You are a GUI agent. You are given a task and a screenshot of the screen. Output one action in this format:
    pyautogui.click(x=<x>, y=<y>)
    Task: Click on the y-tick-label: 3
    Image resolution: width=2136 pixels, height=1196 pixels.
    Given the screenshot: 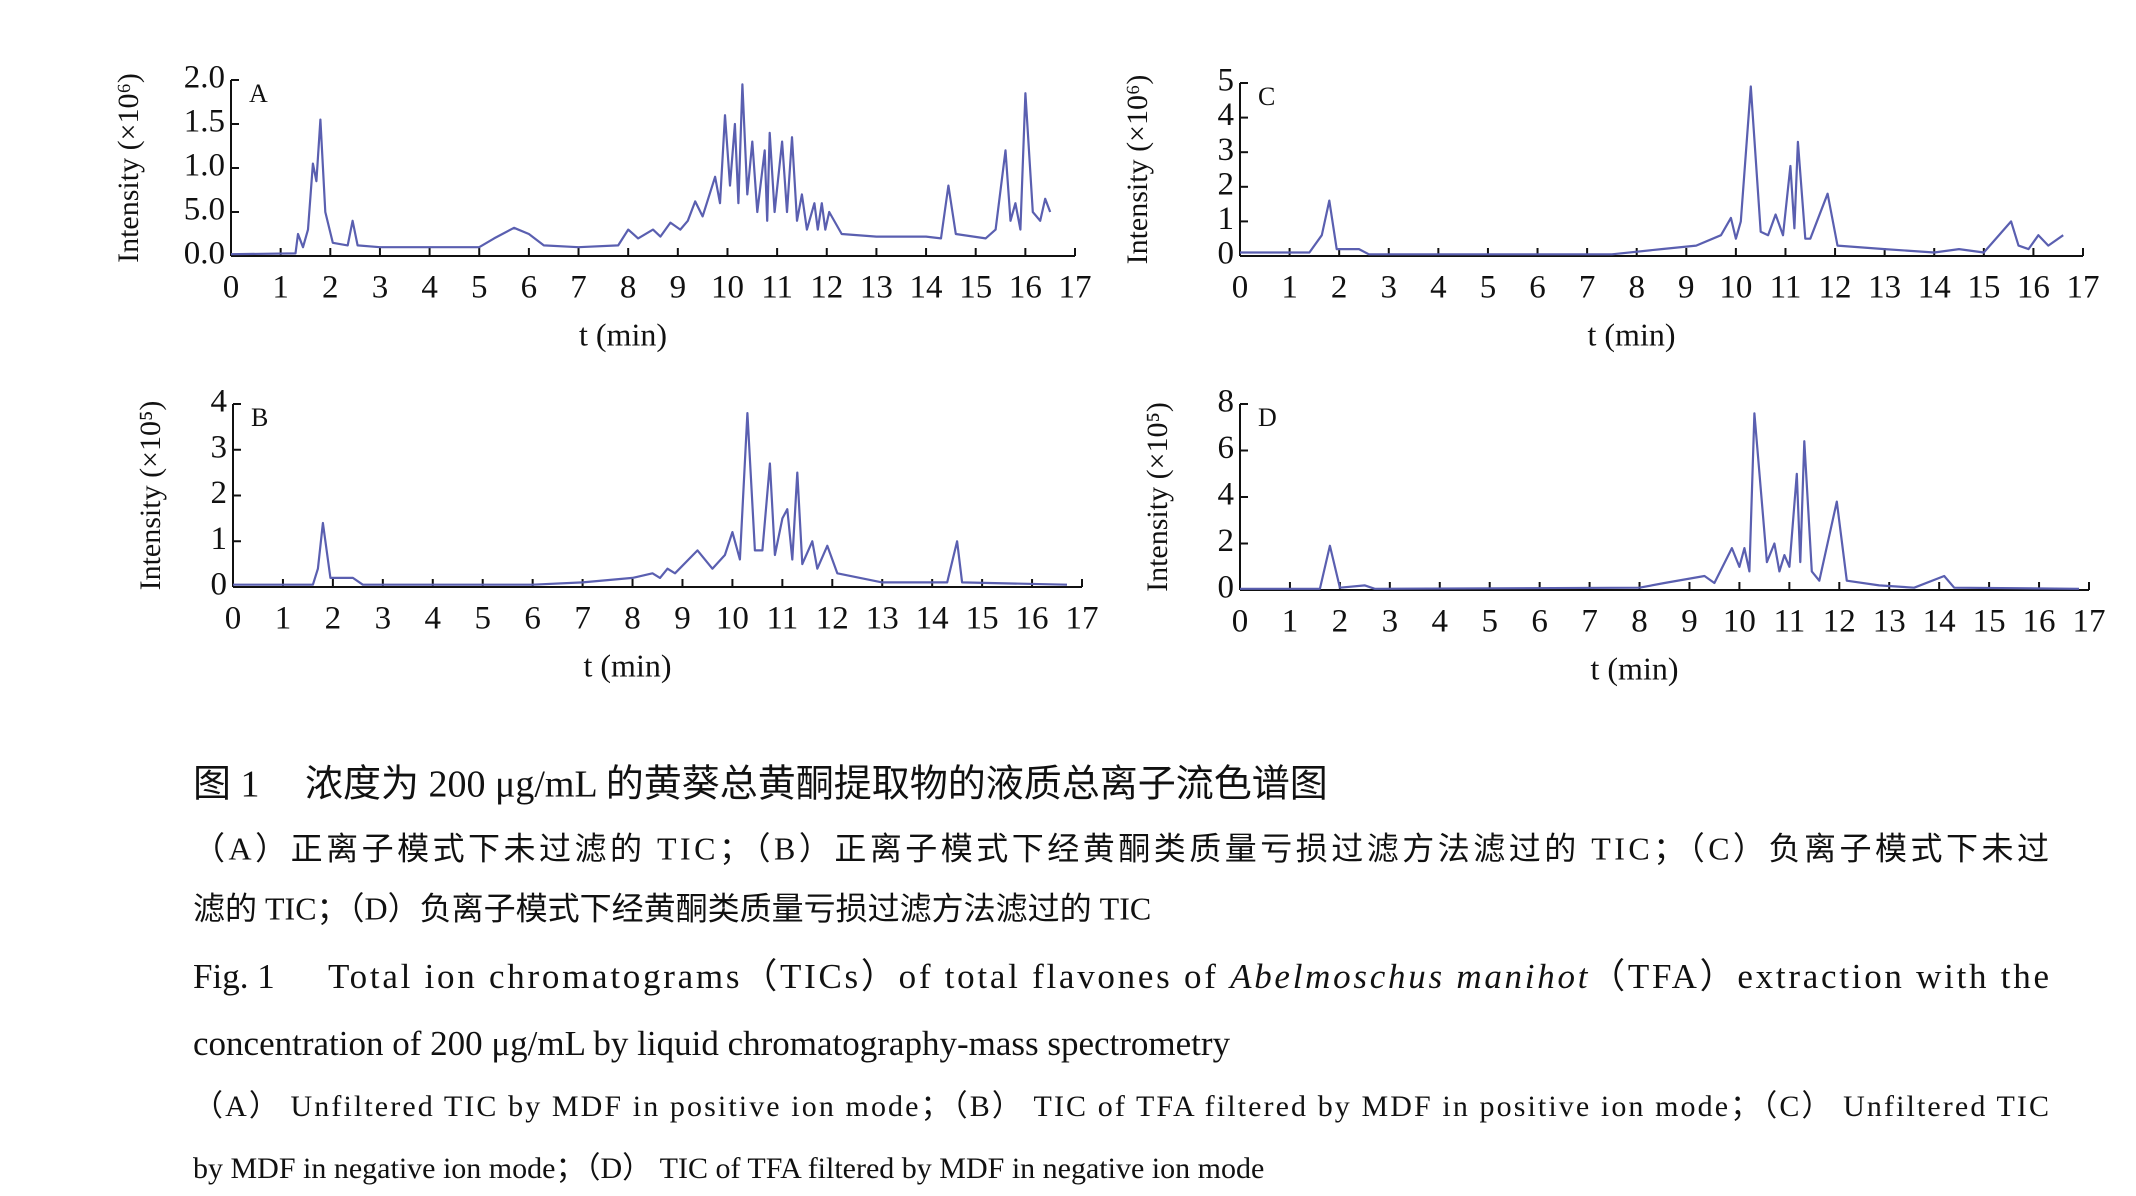 What is the action you would take?
    pyautogui.click(x=1226, y=150)
    